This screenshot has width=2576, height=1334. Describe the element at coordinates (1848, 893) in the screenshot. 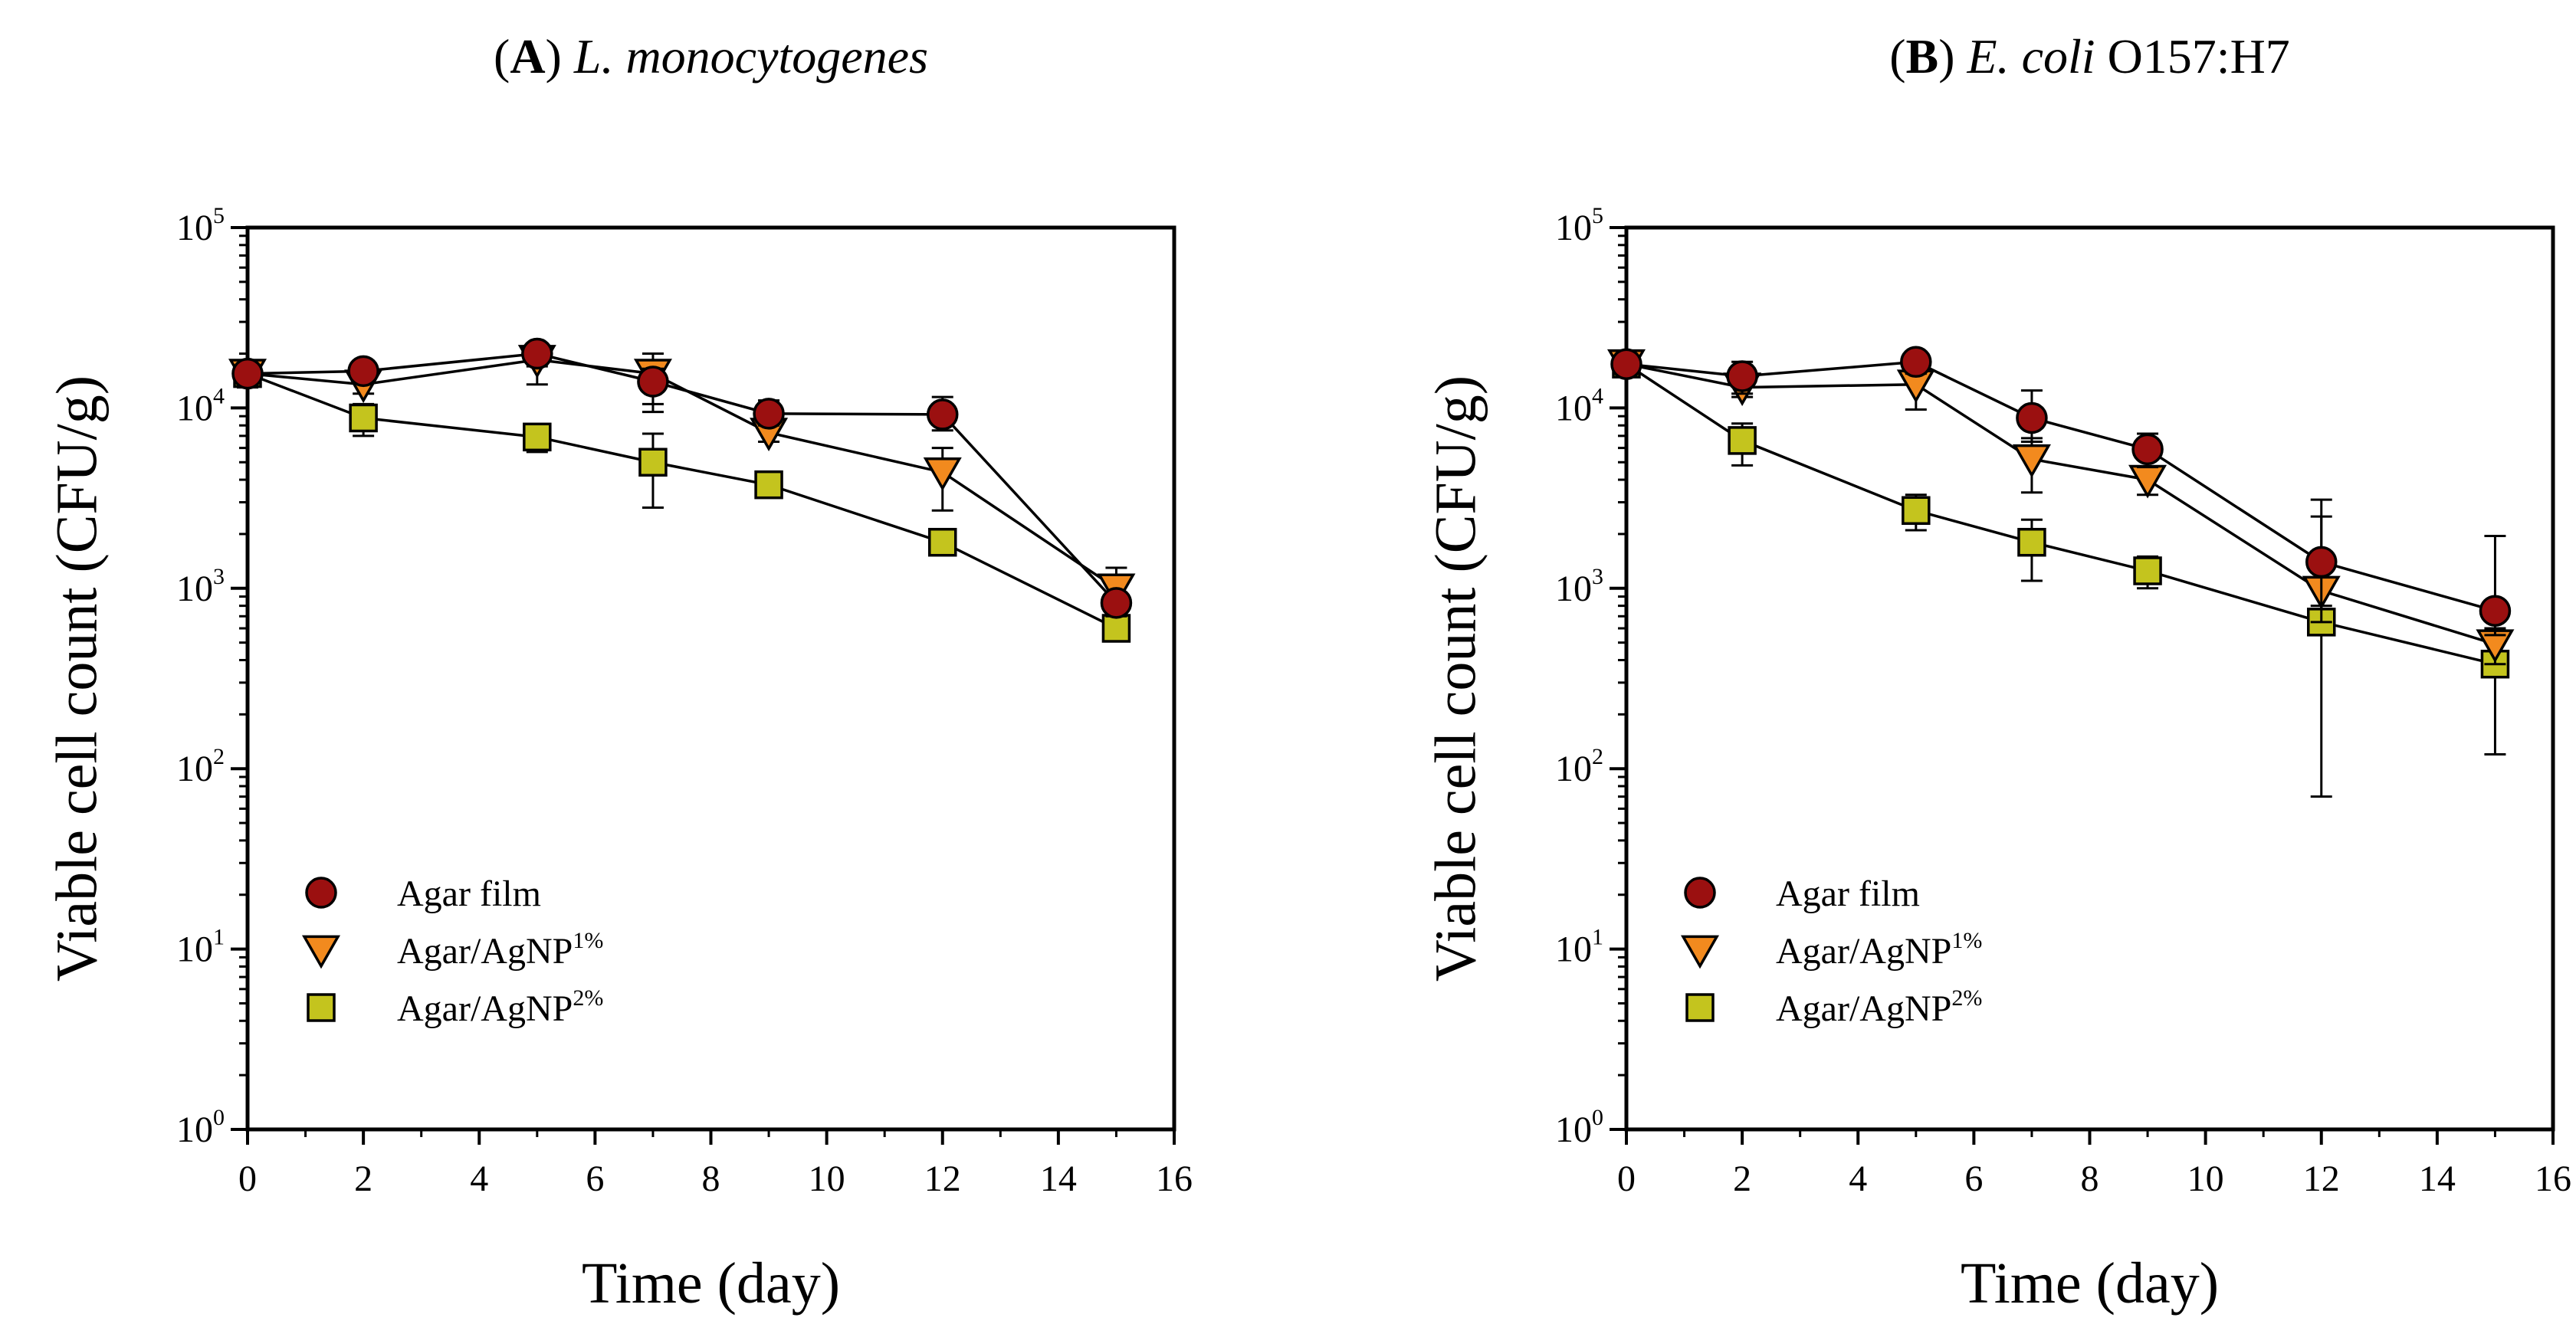

I see `legend-label: Agar film` at that location.